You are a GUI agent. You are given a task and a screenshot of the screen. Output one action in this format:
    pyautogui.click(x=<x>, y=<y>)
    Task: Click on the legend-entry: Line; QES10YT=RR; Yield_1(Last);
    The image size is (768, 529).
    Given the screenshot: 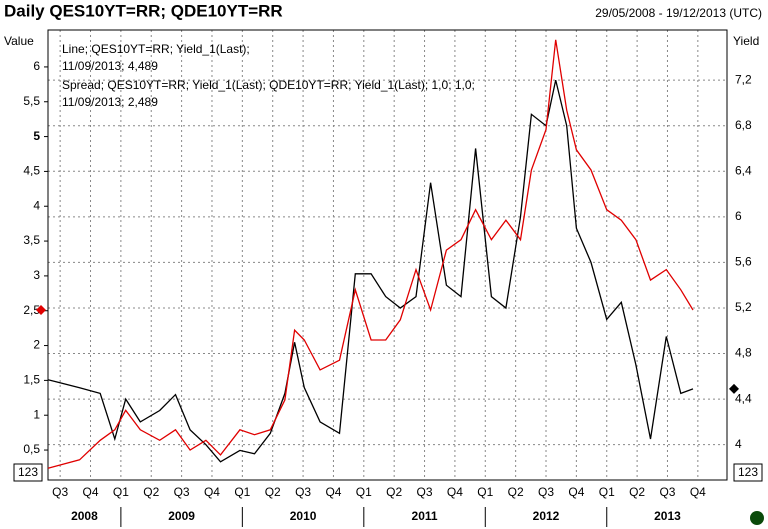 What is the action you would take?
    pyautogui.click(x=156, y=49)
    